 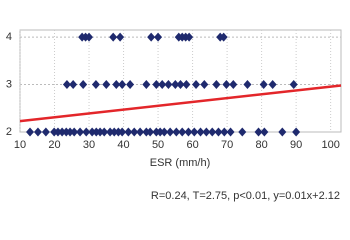 What do you see at coordinates (245, 196) in the screenshot?
I see `annotation: R=0.24, T=2.75, p<0.01, y=0.01x+2.12` at bounding box center [245, 196].